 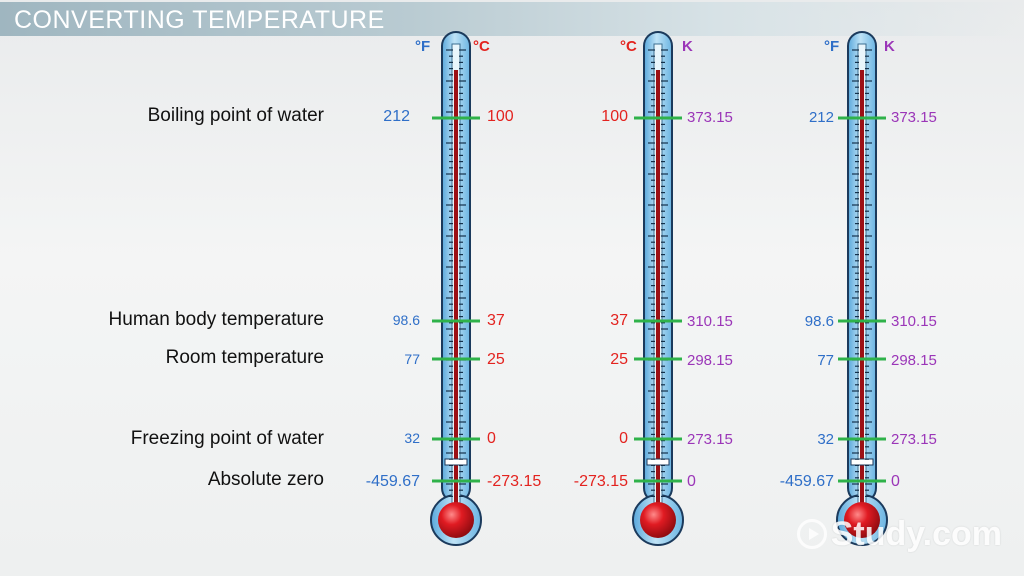 What do you see at coordinates (623, 438) in the screenshot?
I see `thermo2-left-freezing: 0` at bounding box center [623, 438].